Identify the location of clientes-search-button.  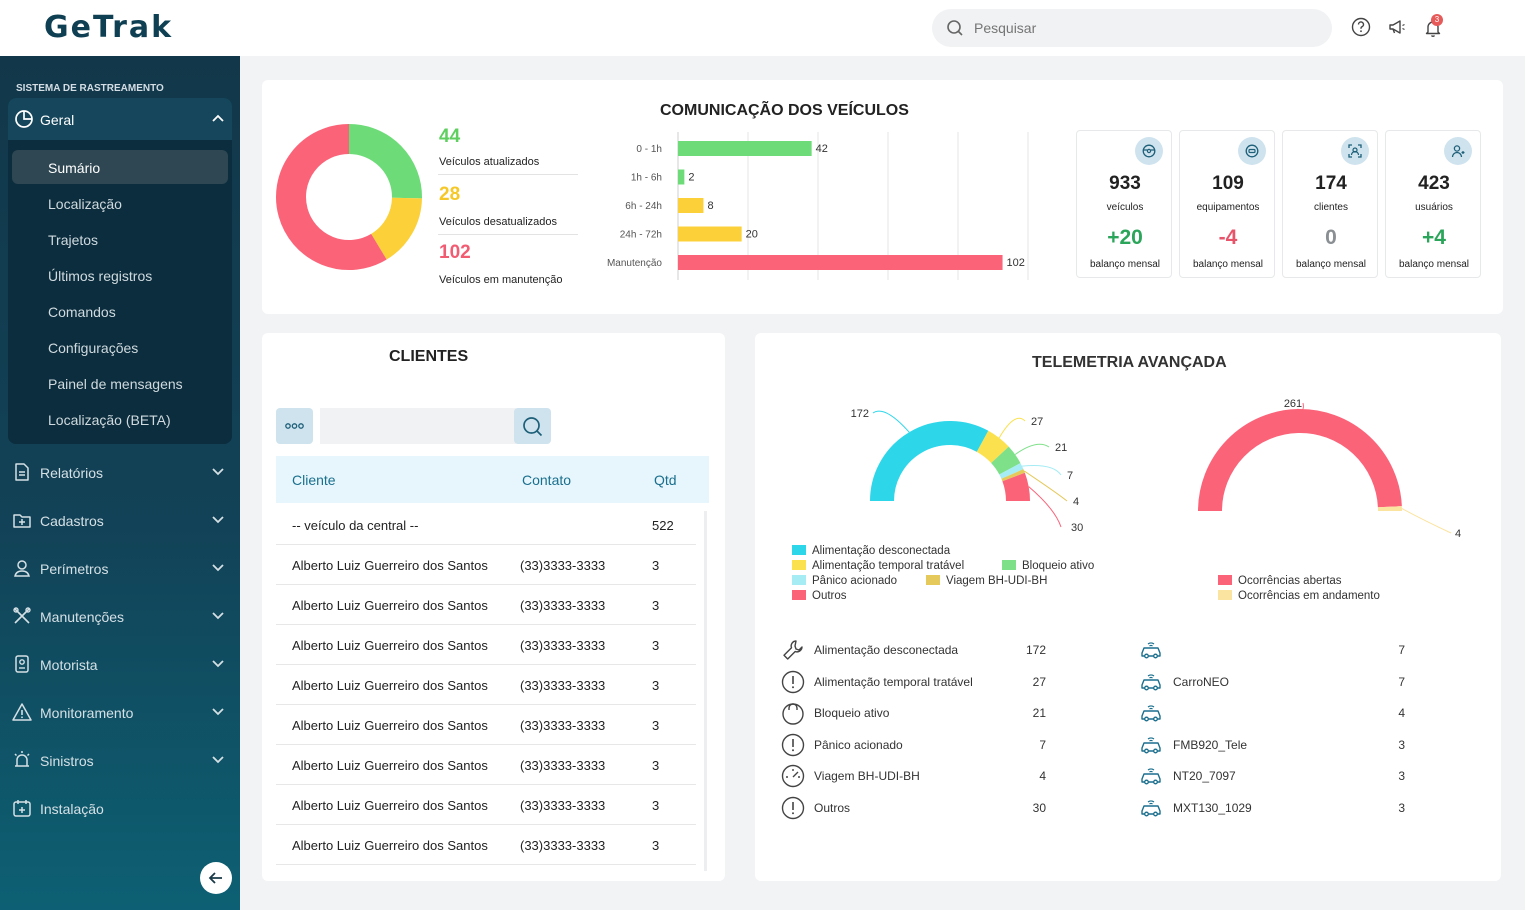
(532, 426).